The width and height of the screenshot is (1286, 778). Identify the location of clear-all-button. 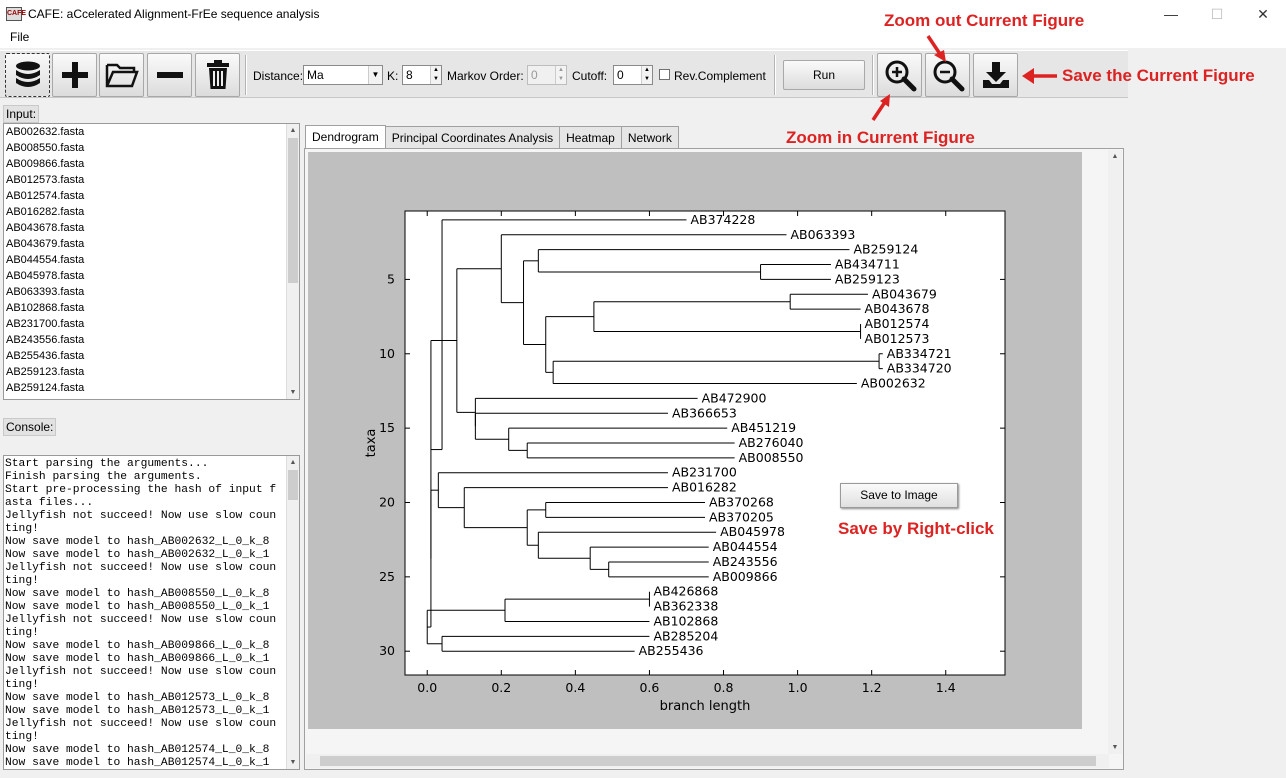
(217, 75).